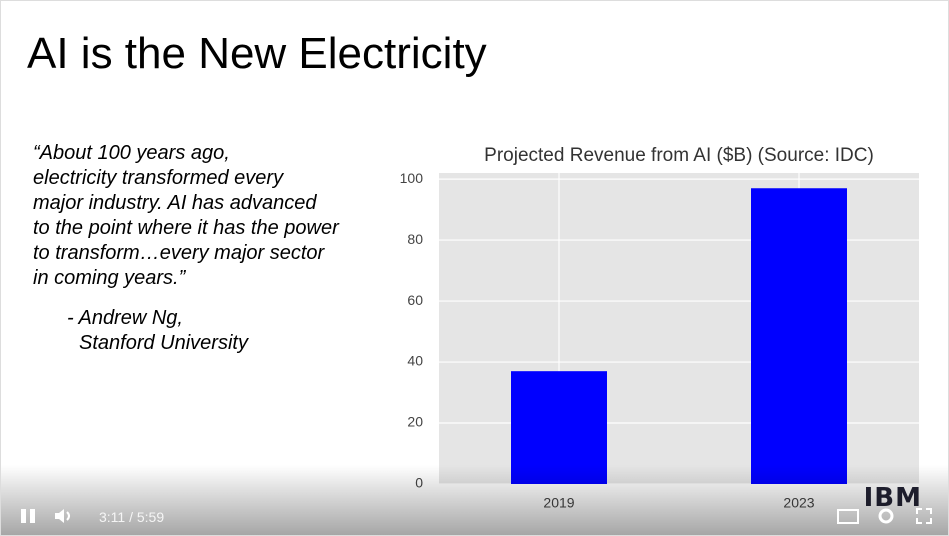  What do you see at coordinates (415, 300) in the screenshot?
I see `y-tick-label: 60` at bounding box center [415, 300].